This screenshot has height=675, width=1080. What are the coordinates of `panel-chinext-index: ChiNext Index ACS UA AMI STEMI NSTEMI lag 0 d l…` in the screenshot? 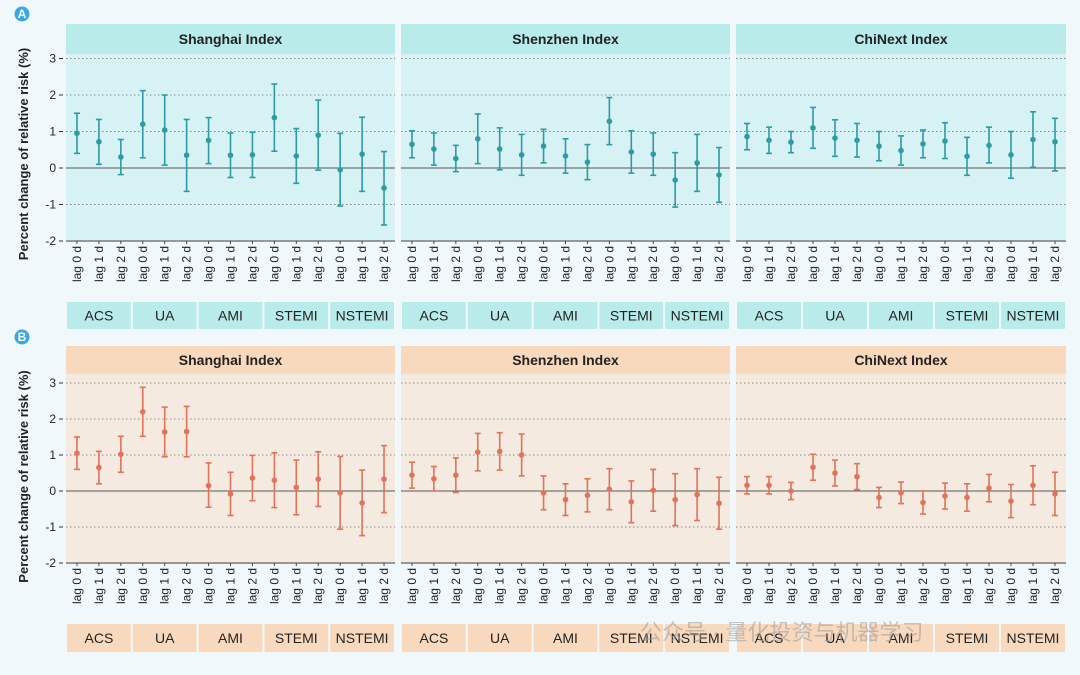 It's located at (901, 499).